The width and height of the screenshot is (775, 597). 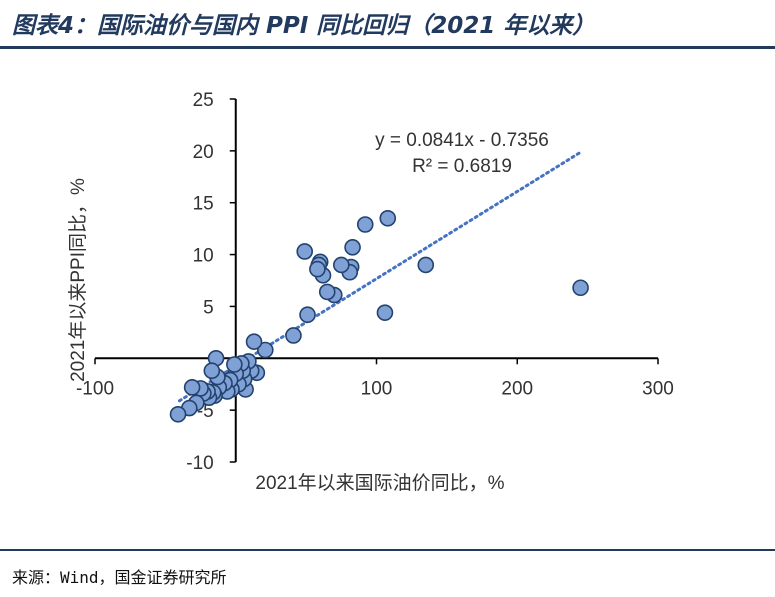 I want to click on trendline-equation: y = 0.0841x - 0.7356, so click(x=462, y=140).